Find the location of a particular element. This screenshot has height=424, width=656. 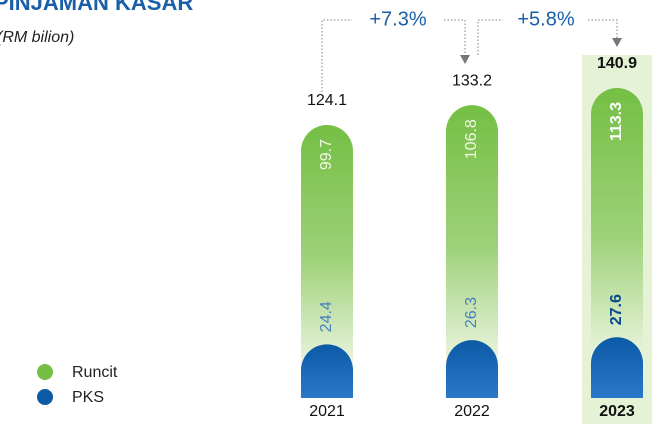

x-tick-label: 2023 is located at coordinates (617, 411).